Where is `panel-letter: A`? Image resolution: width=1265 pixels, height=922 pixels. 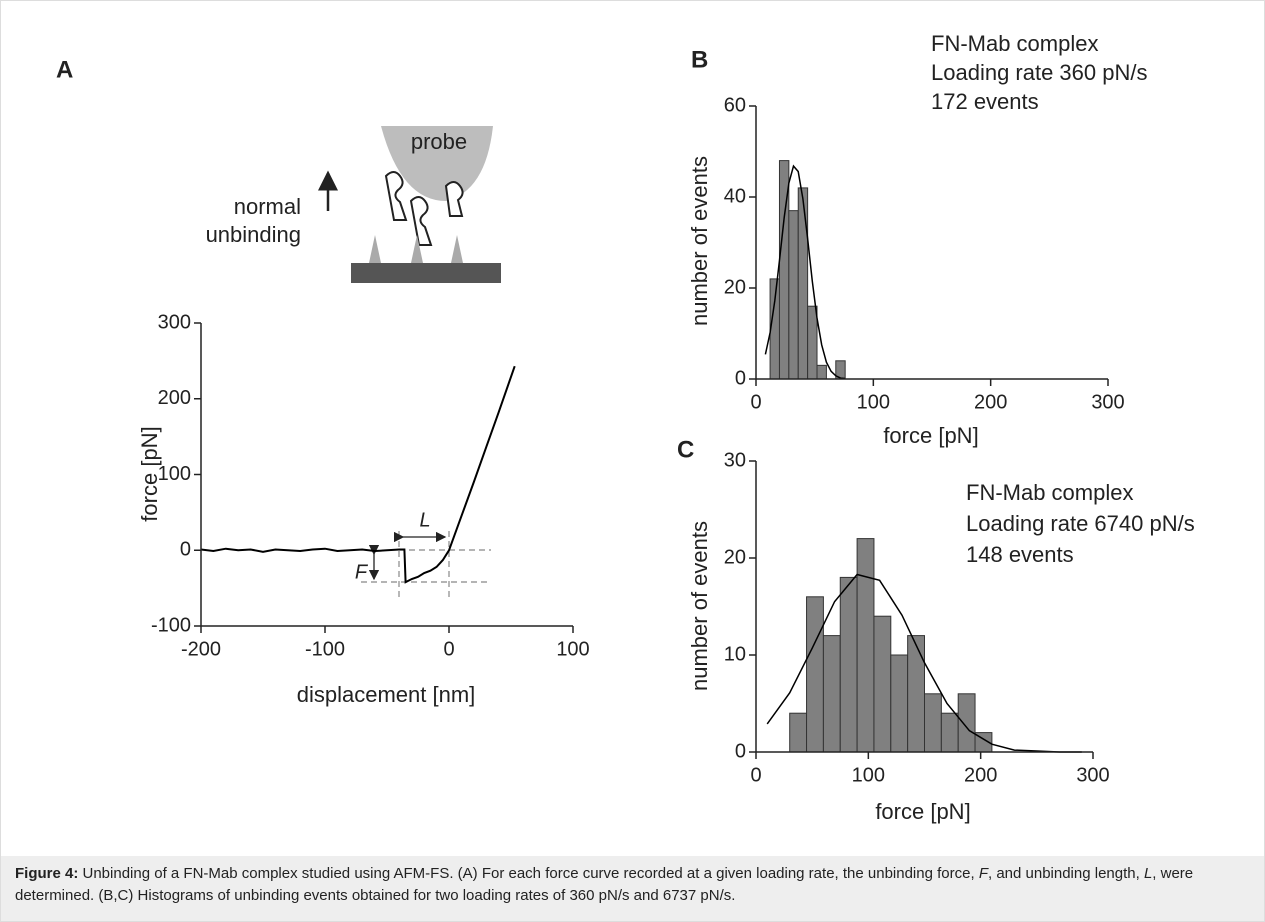
panel-letter: A is located at coordinates (64, 69).